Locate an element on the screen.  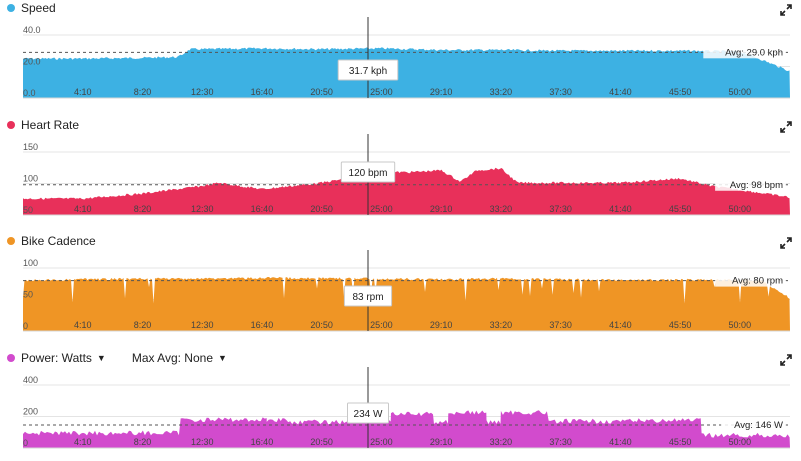
tooltip-value: 234 W is located at coordinates (368, 414).